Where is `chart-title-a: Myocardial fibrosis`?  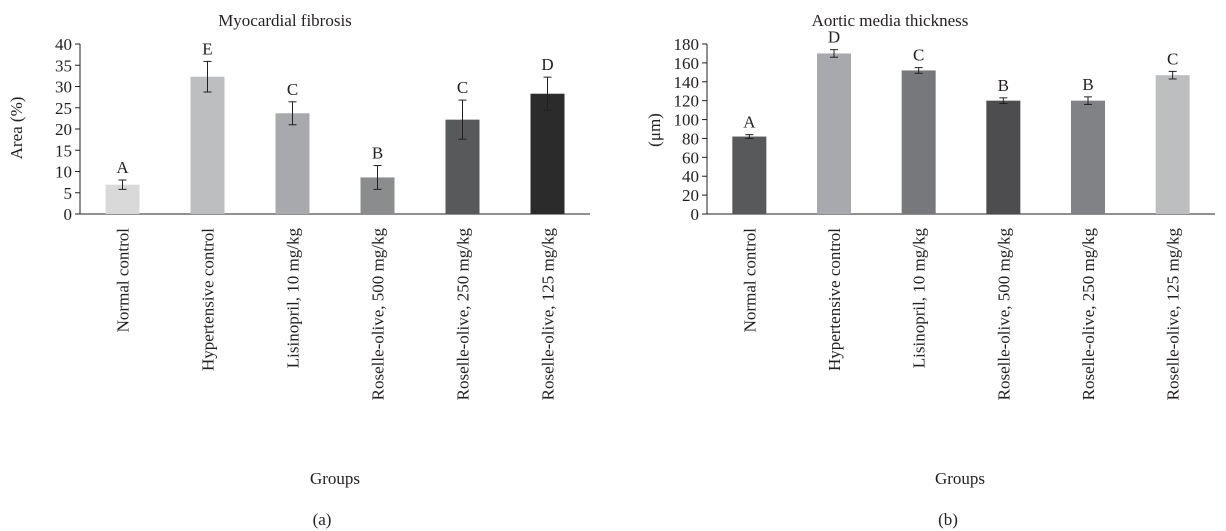
chart-title-a: Myocardial fibrosis is located at coordinates (285, 20).